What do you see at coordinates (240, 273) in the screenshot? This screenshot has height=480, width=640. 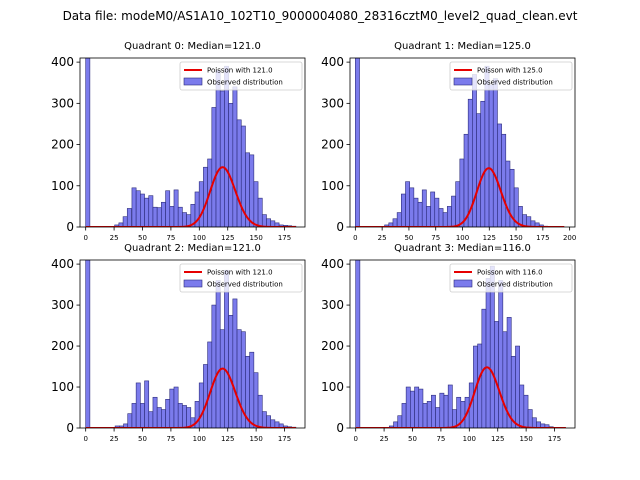 I see `legend-label-poisson: Poisson with 121.0` at bounding box center [240, 273].